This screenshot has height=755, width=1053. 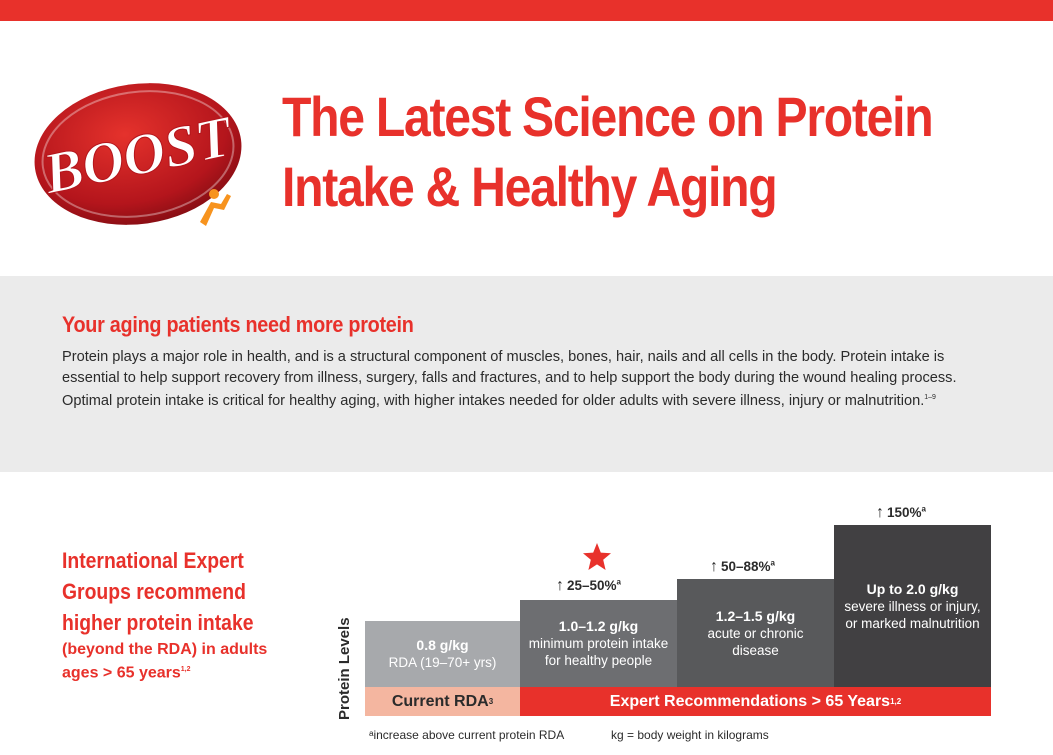 I want to click on current-rda-band: Current RDA 3, so click(x=442, y=701).